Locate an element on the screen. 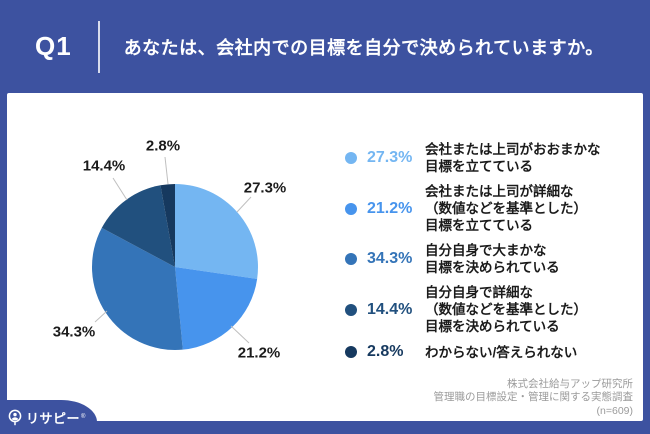  pie-value-label-2: 21.2% is located at coordinates (259, 353).